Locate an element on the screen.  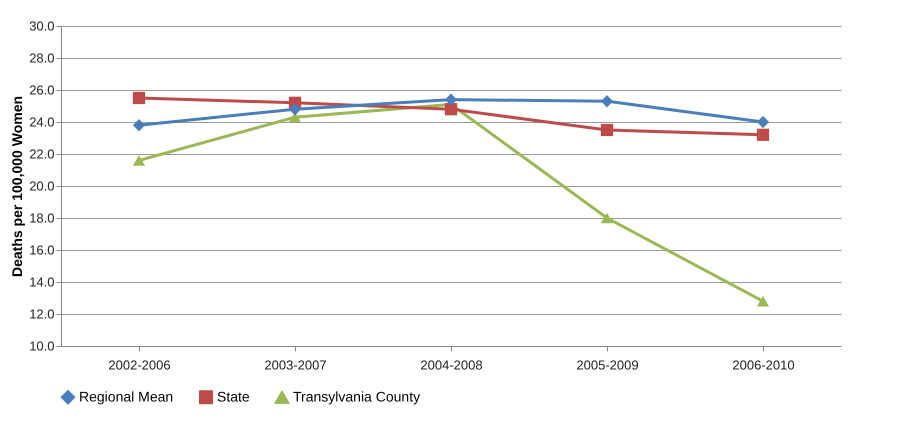
x-tick-label: 2004-2008 is located at coordinates (451, 365).